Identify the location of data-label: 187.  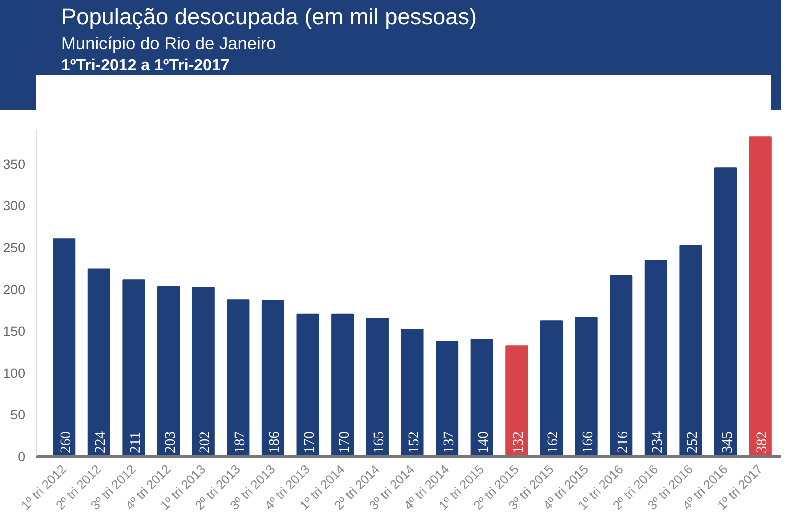
(240, 443).